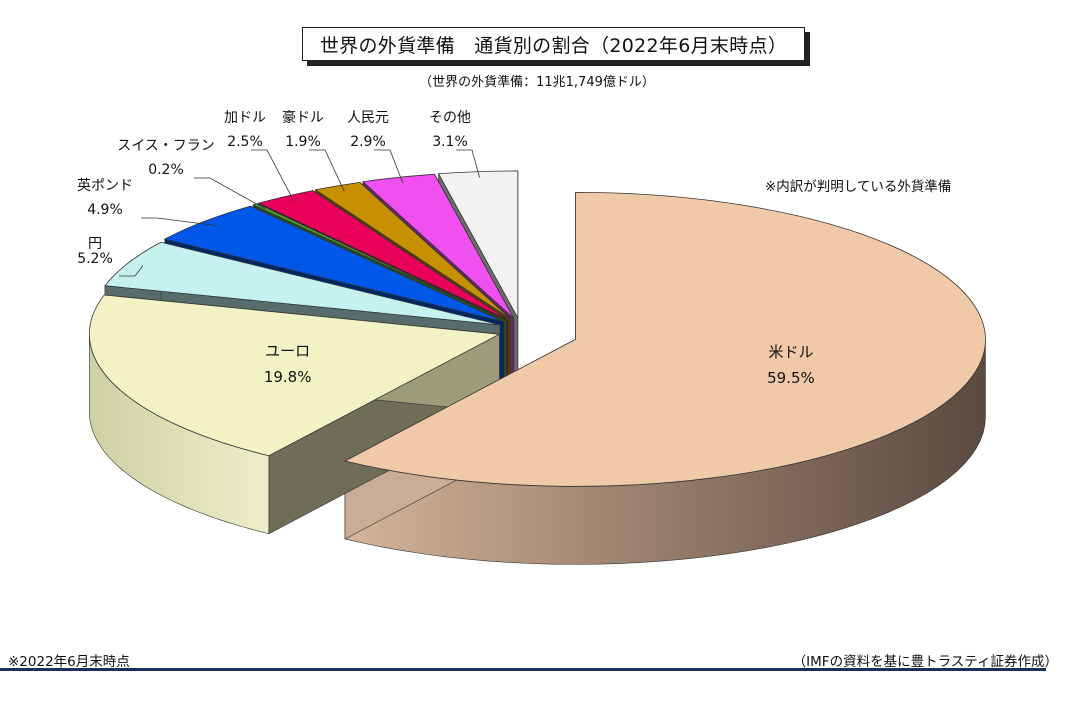 Image resolution: width=1074 pixels, height=707 pixels. I want to click on slice-2-top, so click(294, 375).